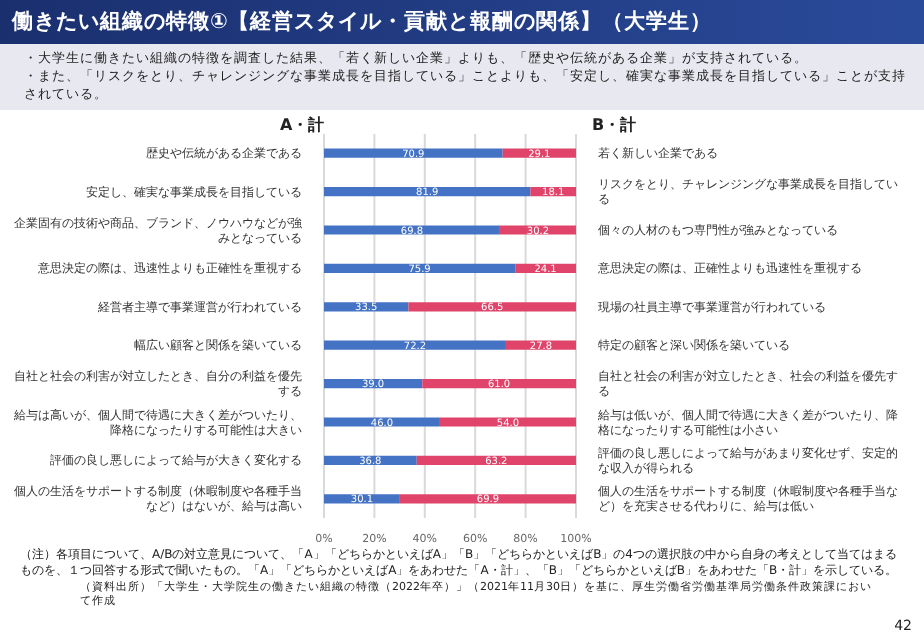 The image size is (924, 640). I want to click on series-label: A・計, so click(302, 125).